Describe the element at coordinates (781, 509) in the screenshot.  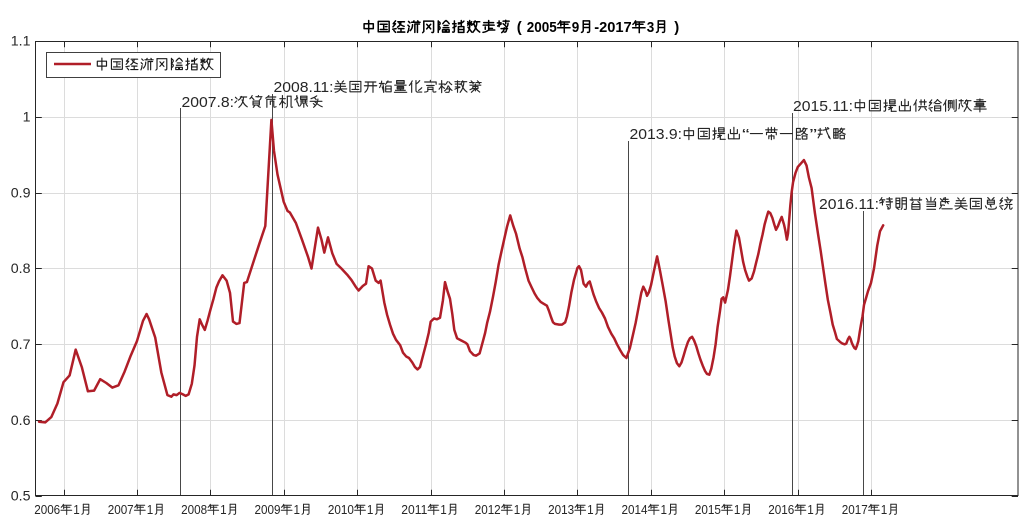
I see `svg-text: 2016` at that location.